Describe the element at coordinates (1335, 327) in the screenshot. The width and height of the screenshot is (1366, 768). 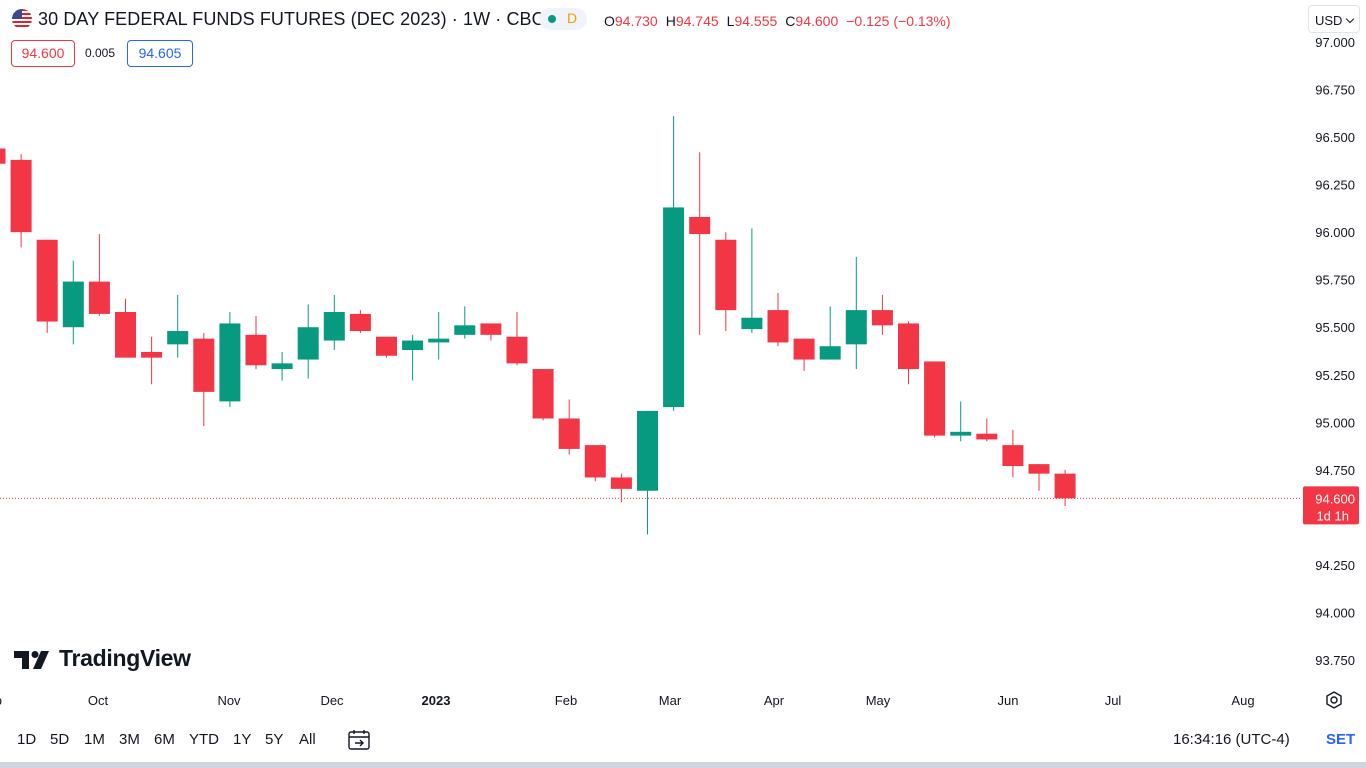
I see `y-tick-label: 95.500` at that location.